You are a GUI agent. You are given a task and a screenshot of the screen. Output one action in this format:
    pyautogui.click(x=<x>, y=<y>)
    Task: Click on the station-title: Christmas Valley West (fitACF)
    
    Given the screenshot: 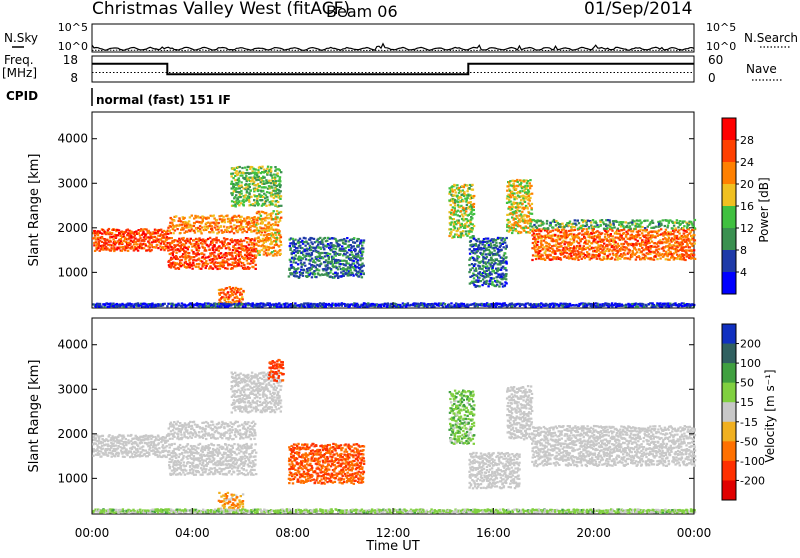 What is the action you would take?
    pyautogui.click(x=221, y=9)
    